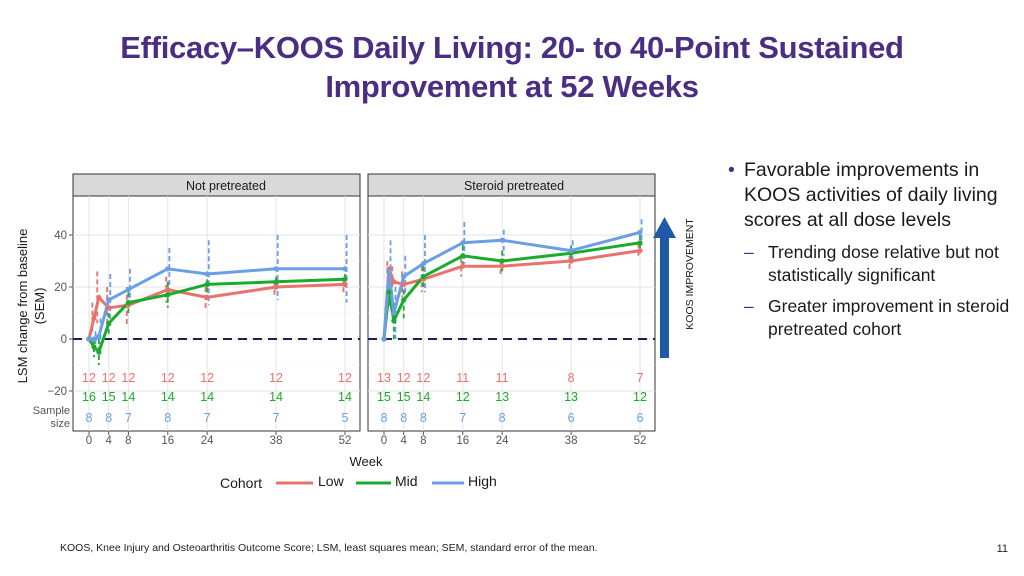  What do you see at coordinates (674, 287) in the screenshot?
I see `improvement-arrow: KOOS IMPROVEMENT` at bounding box center [674, 287].